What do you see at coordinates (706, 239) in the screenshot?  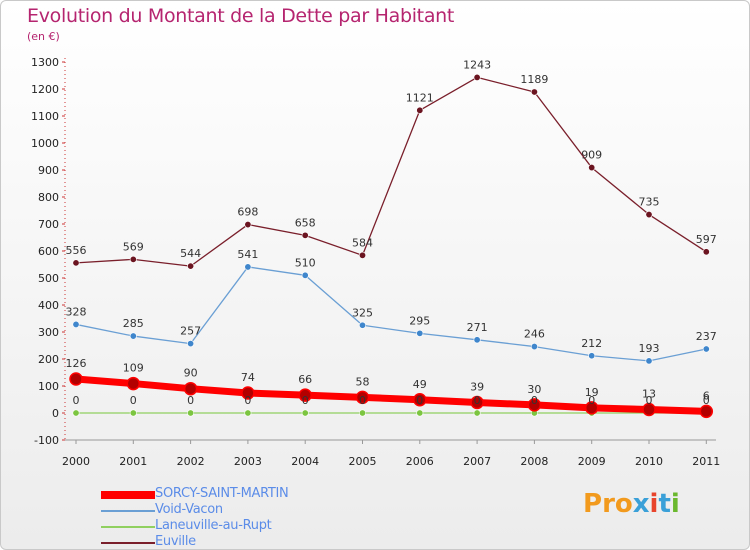 I see `data-label-euville: 597` at bounding box center [706, 239].